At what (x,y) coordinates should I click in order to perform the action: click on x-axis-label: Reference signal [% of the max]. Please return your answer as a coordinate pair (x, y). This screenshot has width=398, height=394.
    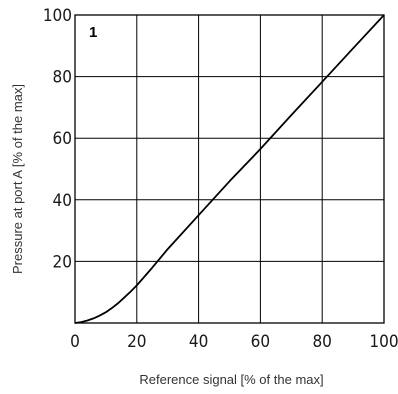
    Looking at the image, I should click on (231, 379).